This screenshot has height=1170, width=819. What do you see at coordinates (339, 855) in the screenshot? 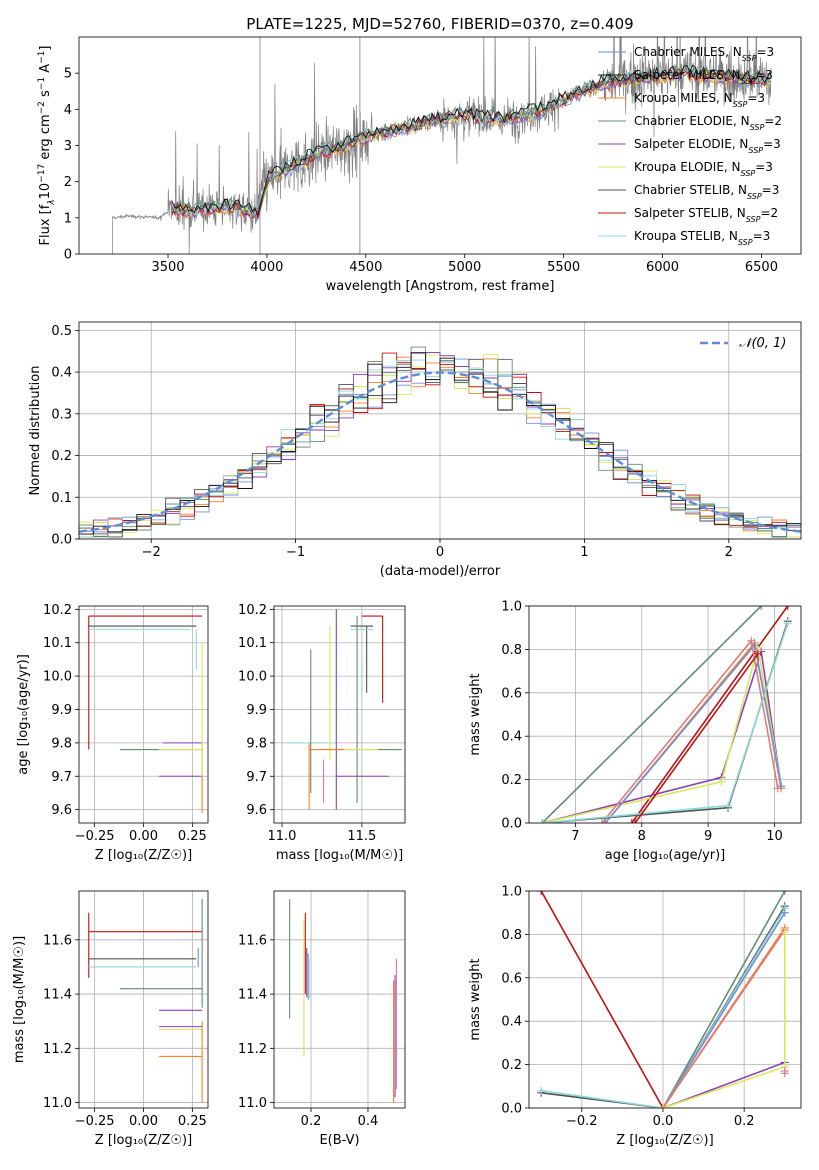
I see `x-axis-label: mass [log₁₀(M/M☉)]` at bounding box center [339, 855].